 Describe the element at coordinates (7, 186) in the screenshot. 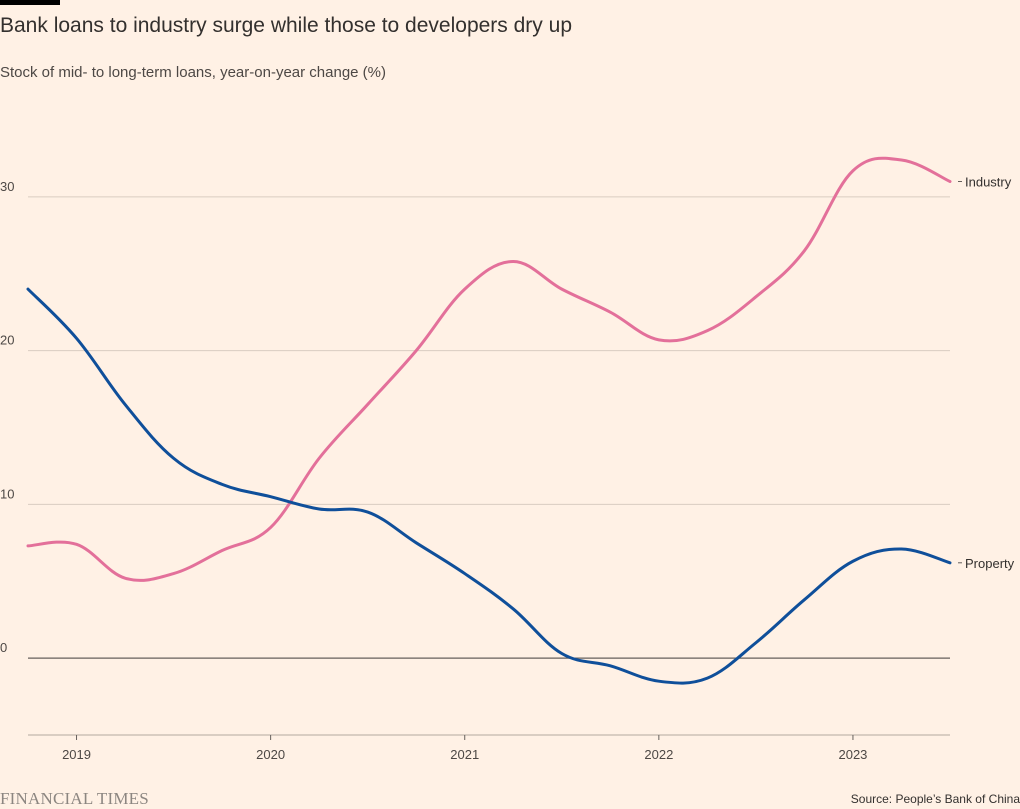

I see `y-tick-label-30: 30` at that location.